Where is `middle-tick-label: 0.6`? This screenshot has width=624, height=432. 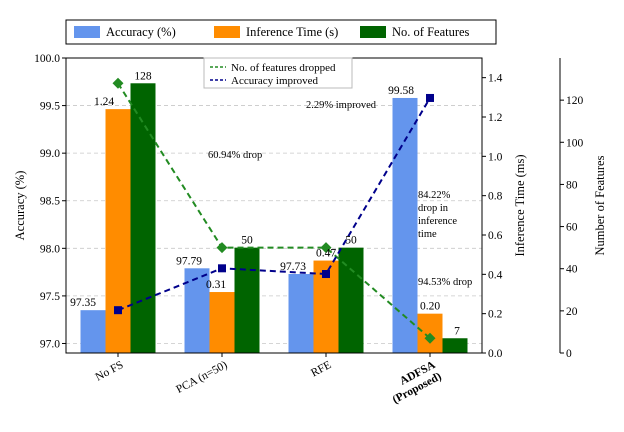
middle-tick-label: 0.6 is located at coordinates (495, 236).